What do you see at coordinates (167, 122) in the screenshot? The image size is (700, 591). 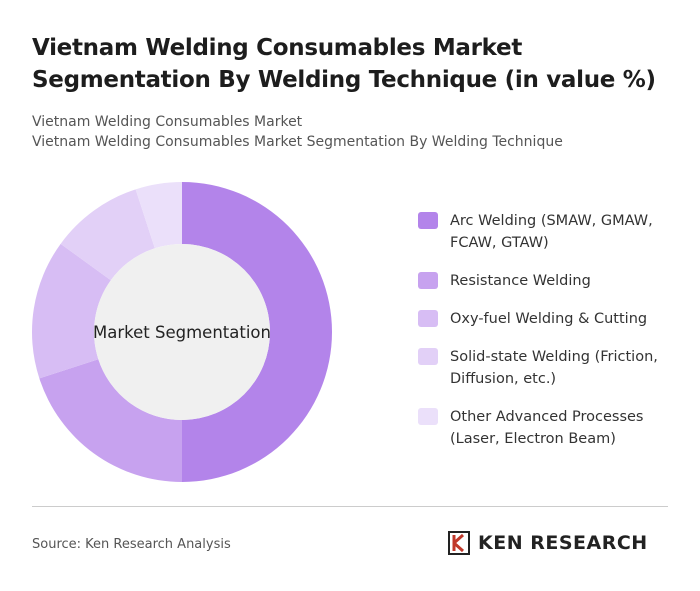 I see `subtitle: Vietnam Welding Consumables Market` at bounding box center [167, 122].